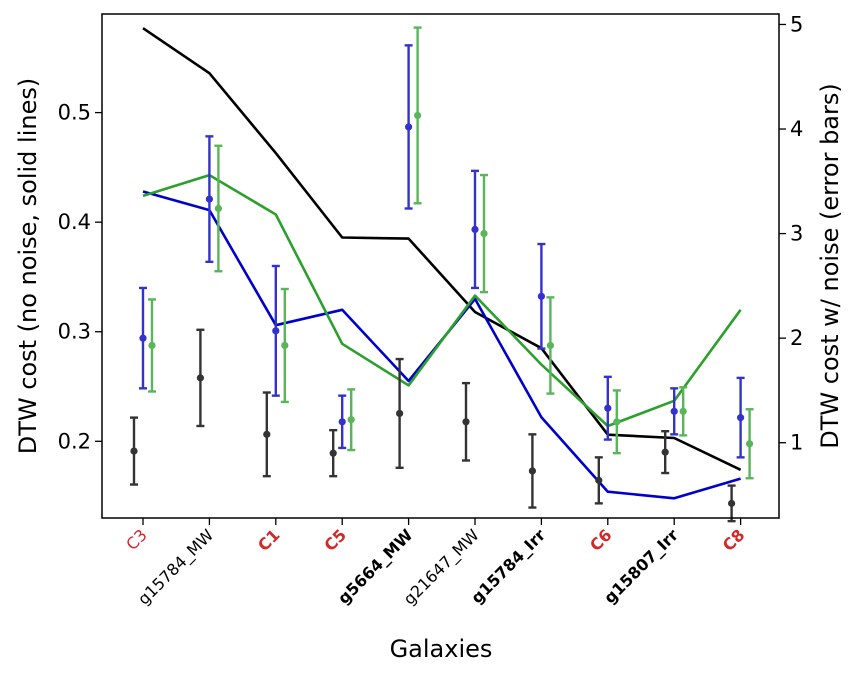  What do you see at coordinates (796, 24) in the screenshot?
I see `y-right-tick-label: 5` at bounding box center [796, 24].